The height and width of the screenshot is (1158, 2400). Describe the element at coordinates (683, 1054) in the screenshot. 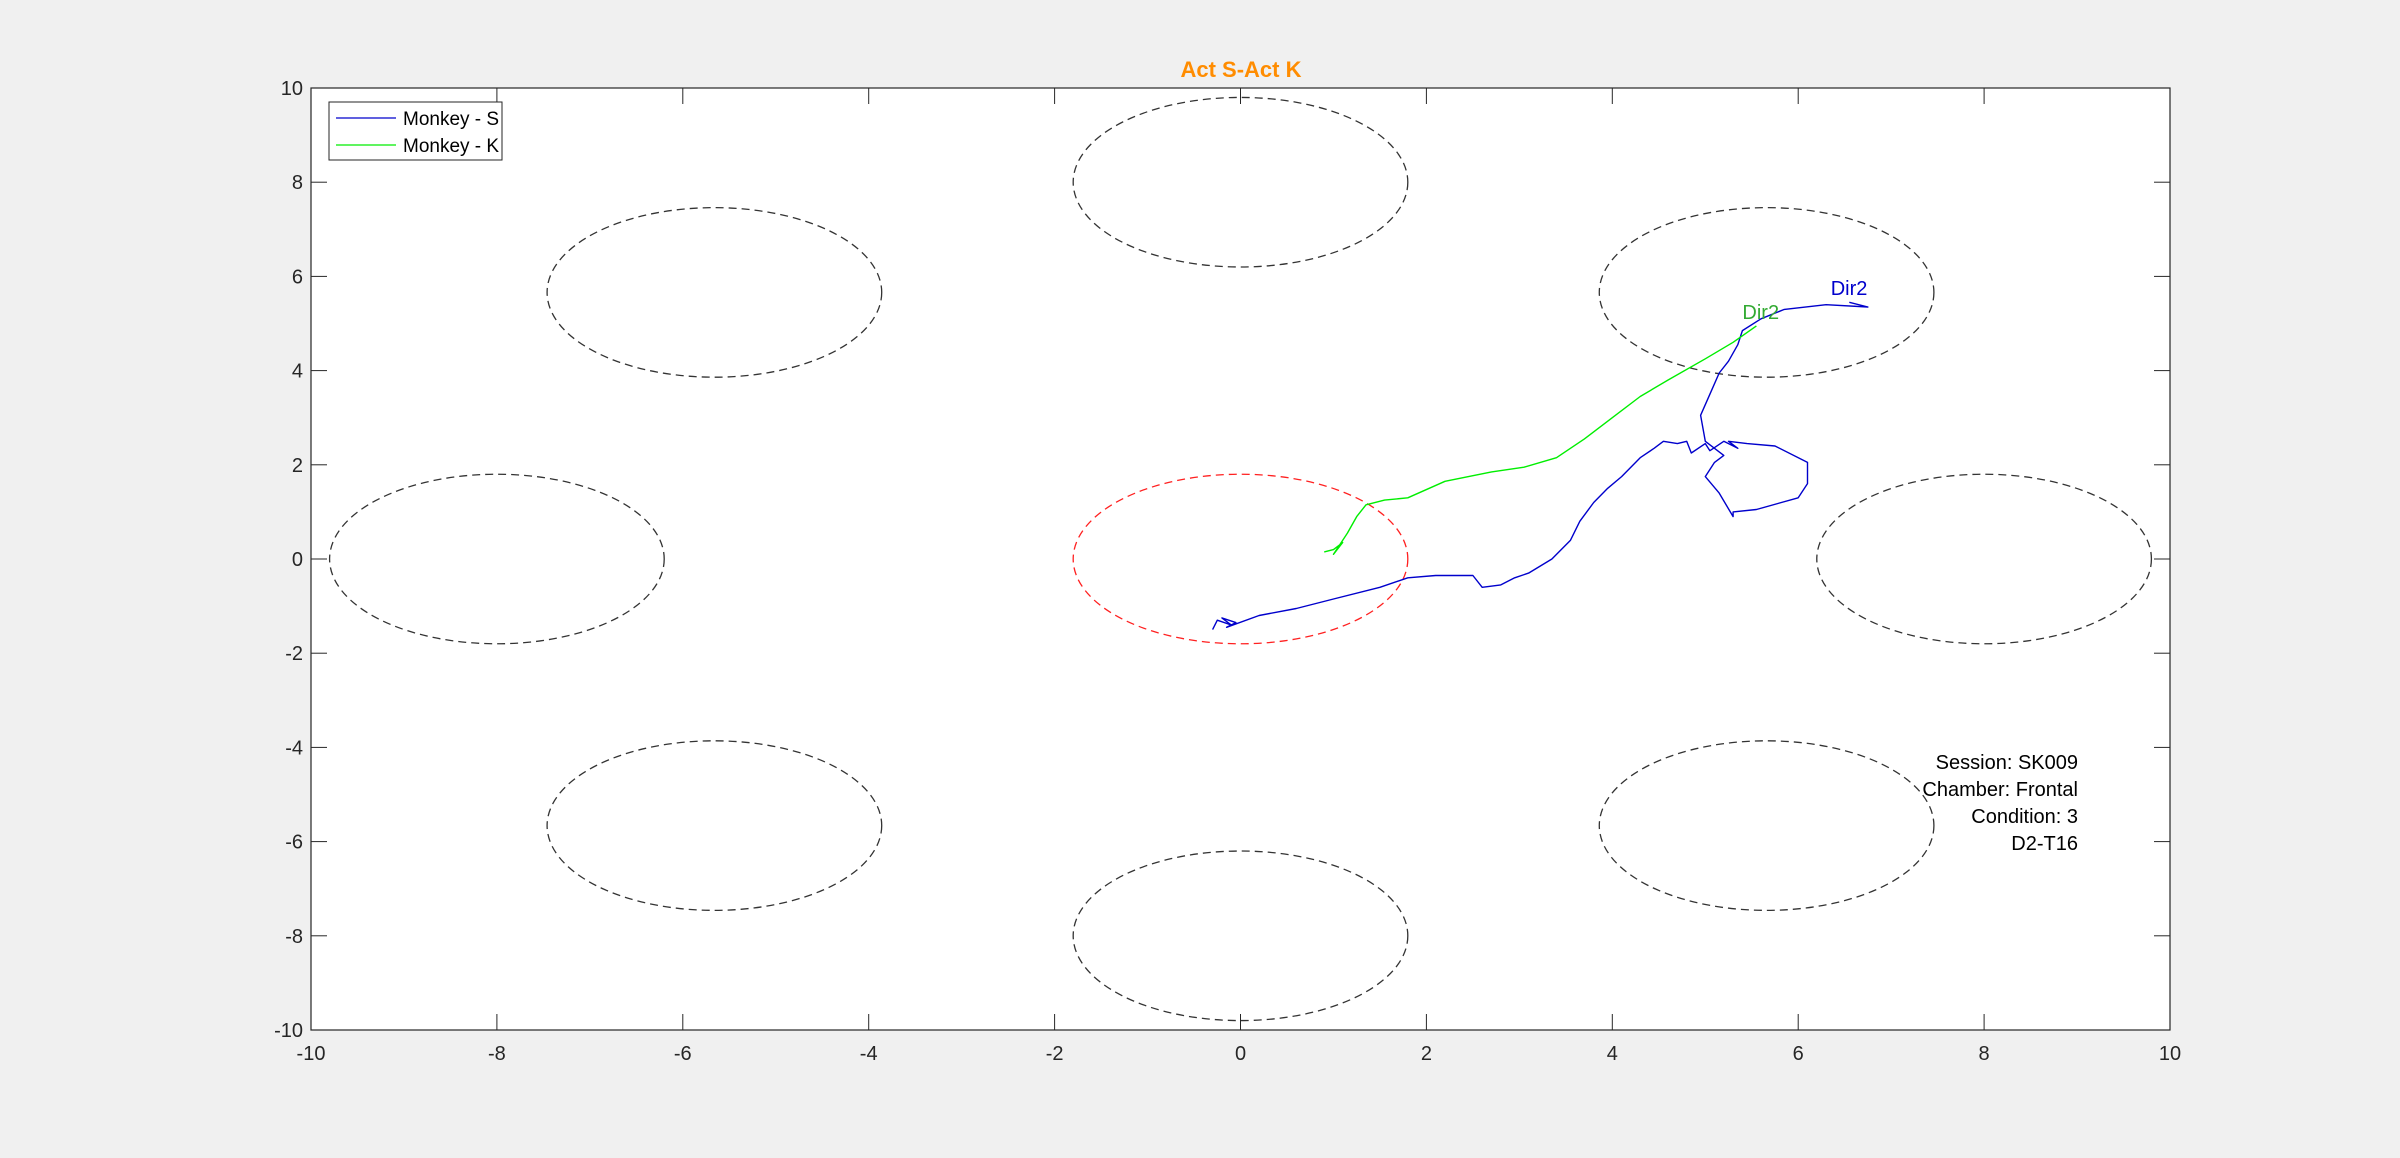

I see `x-tick-label: -6` at that location.